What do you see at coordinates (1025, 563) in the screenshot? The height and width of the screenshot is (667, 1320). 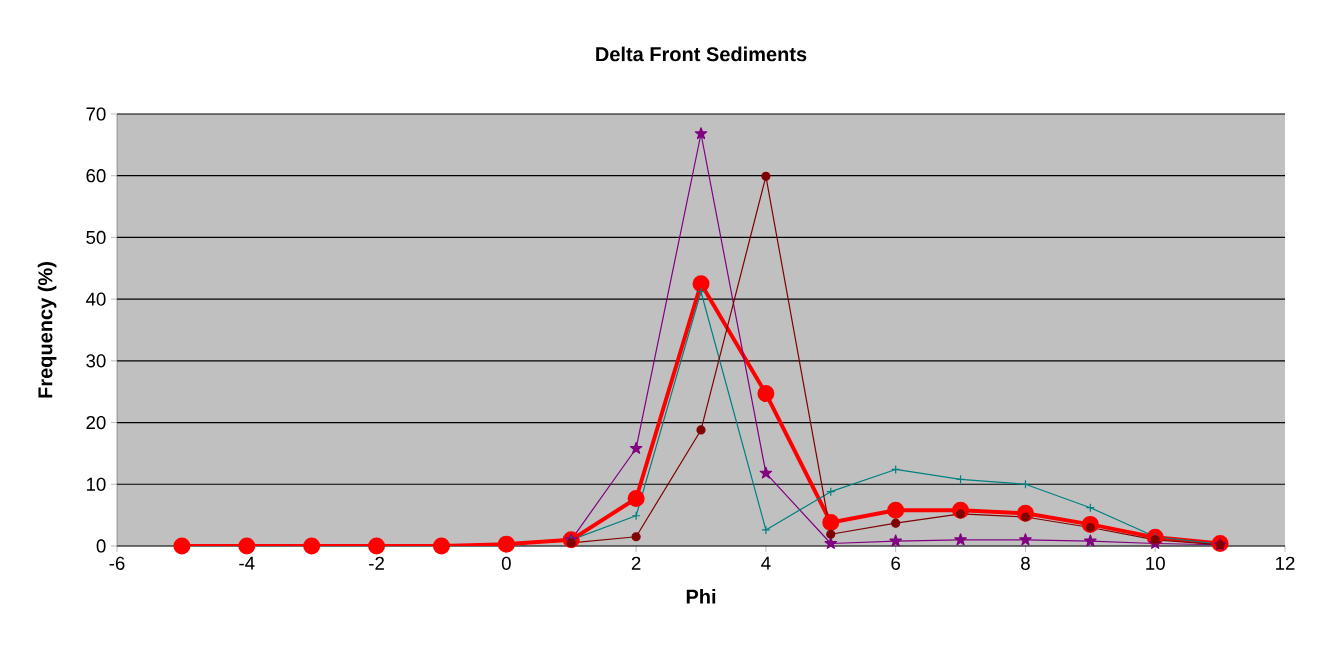 I see `x-tick-label: 8` at bounding box center [1025, 563].